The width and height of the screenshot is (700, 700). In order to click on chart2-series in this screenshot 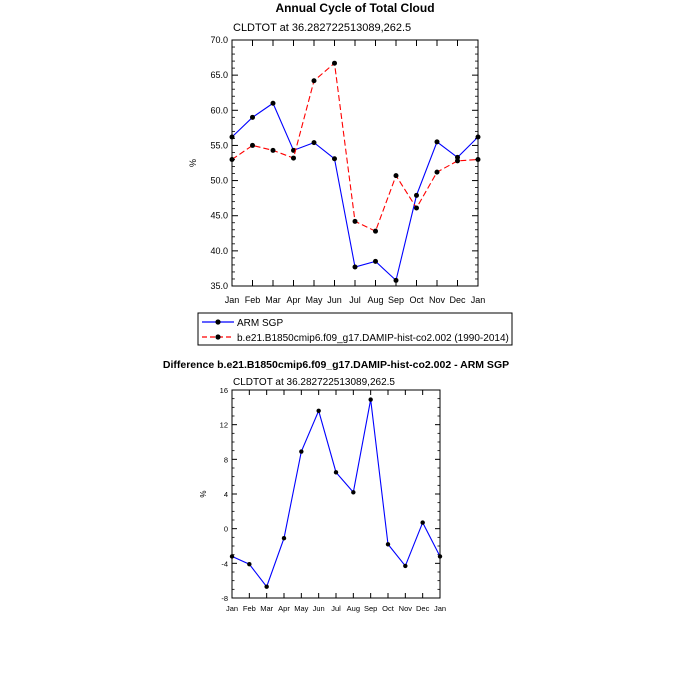, I will do `click(336, 493)`.